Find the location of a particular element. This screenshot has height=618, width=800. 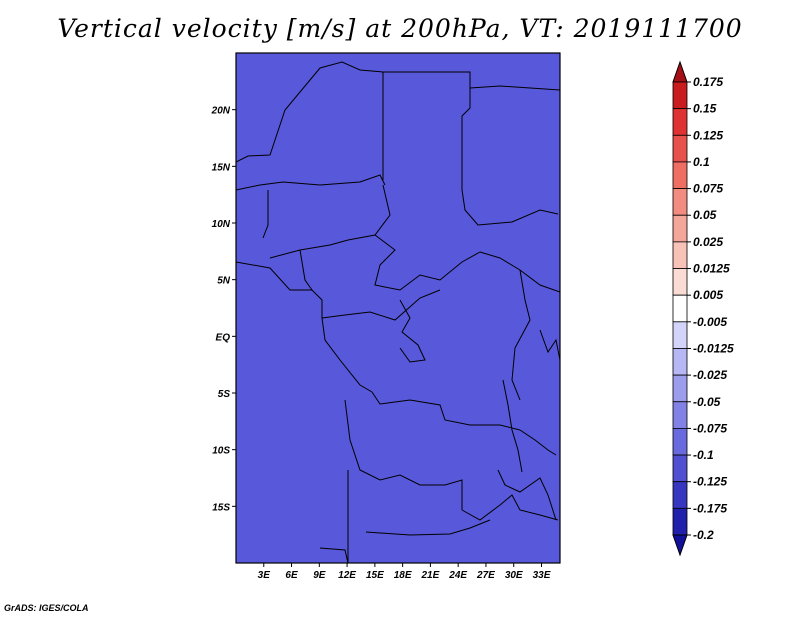

colorbar-label: 0.125 is located at coordinates (708, 135).